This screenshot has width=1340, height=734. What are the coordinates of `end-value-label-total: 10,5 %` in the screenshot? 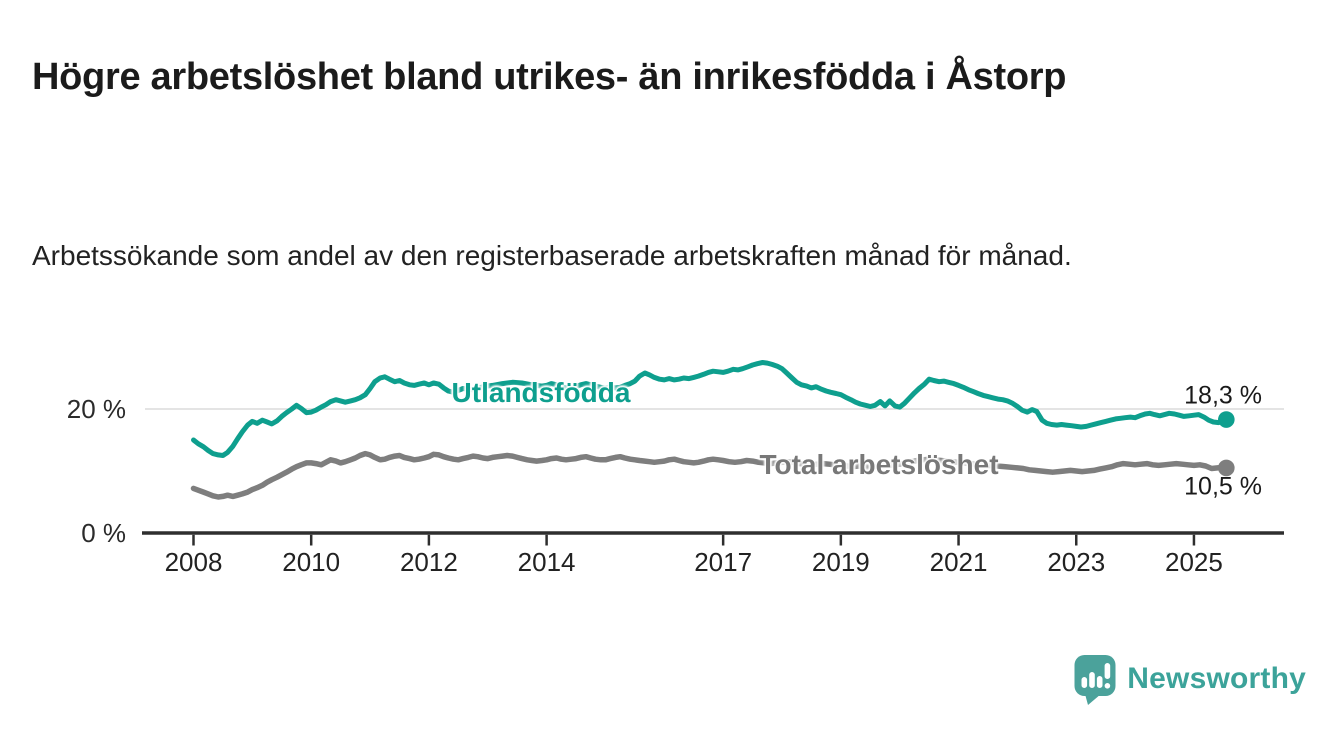 It's located at (1223, 486).